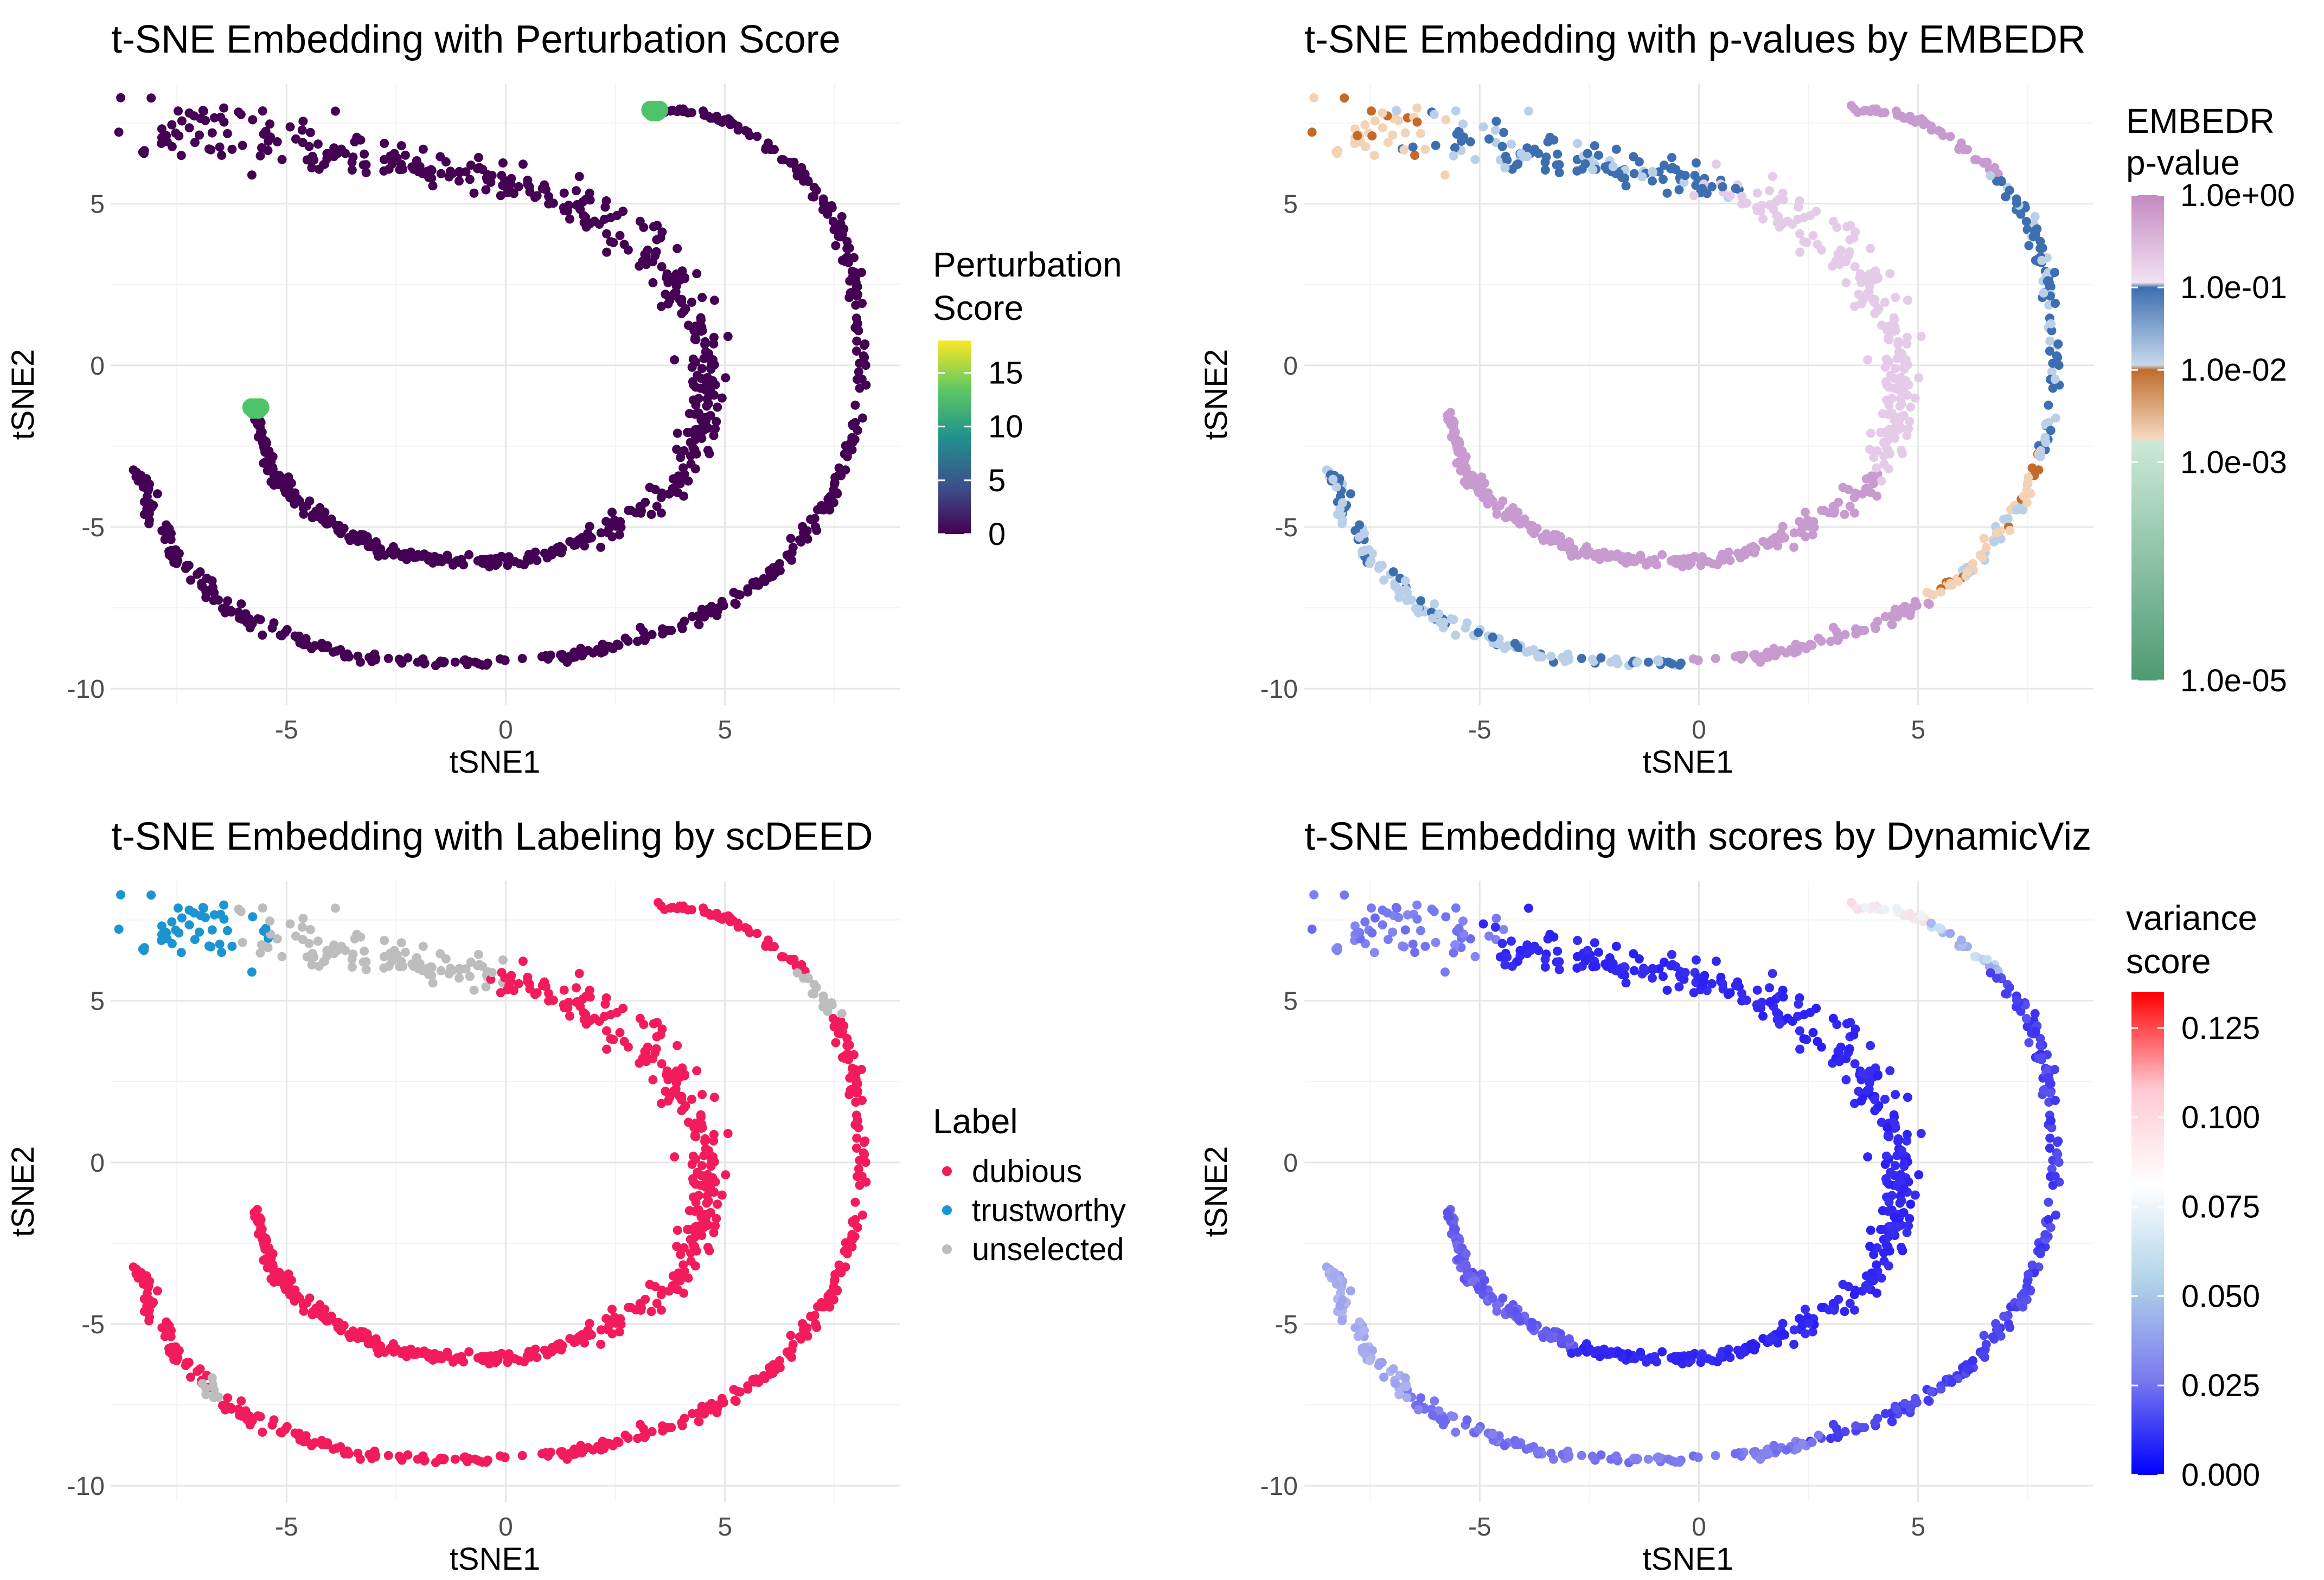 This screenshot has width=2324, height=1580. Describe the element at coordinates (2191, 917) in the screenshot. I see `legend-title: variance` at that location.